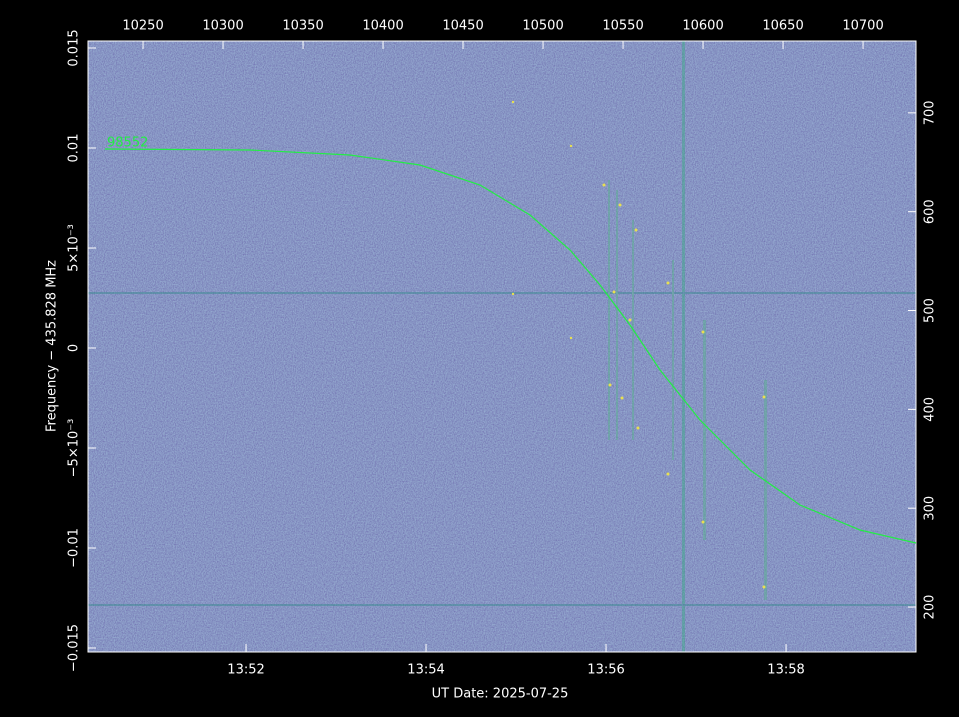  I want to click on x2-tick-label: 10600, so click(702, 26).